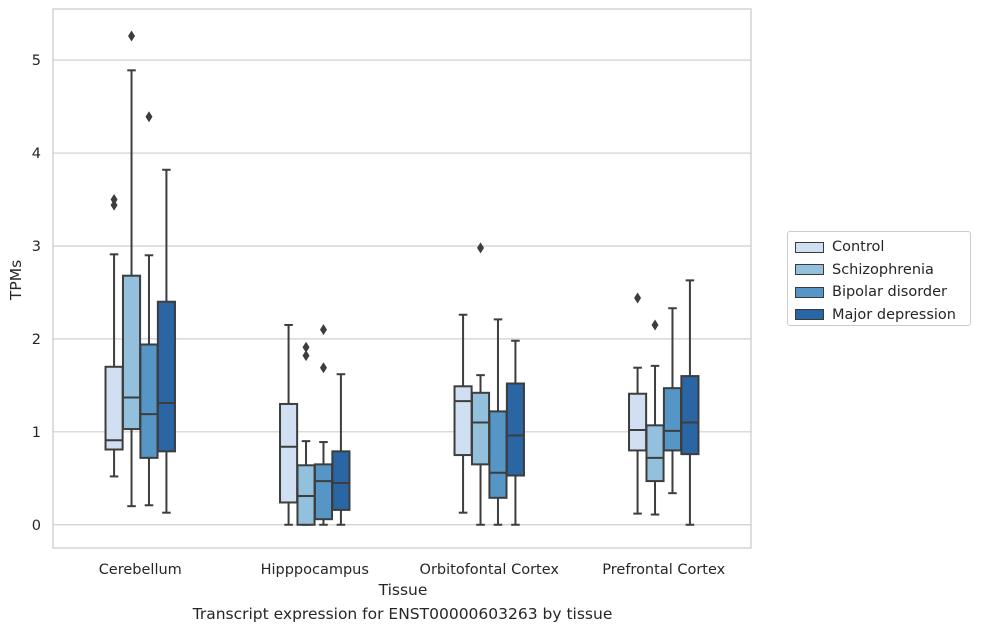  I want to click on y-tick-label: 4, so click(36, 154).